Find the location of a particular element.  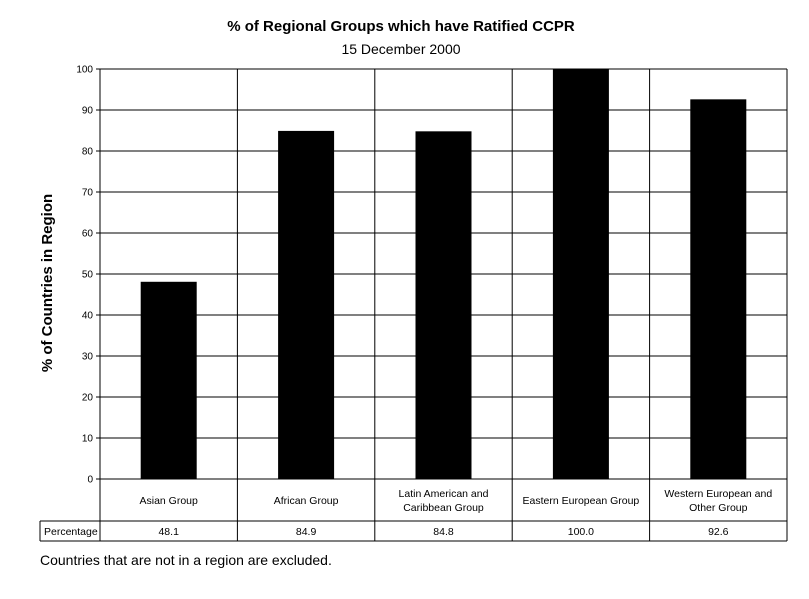

category-label: Latin American and is located at coordinates (444, 494).